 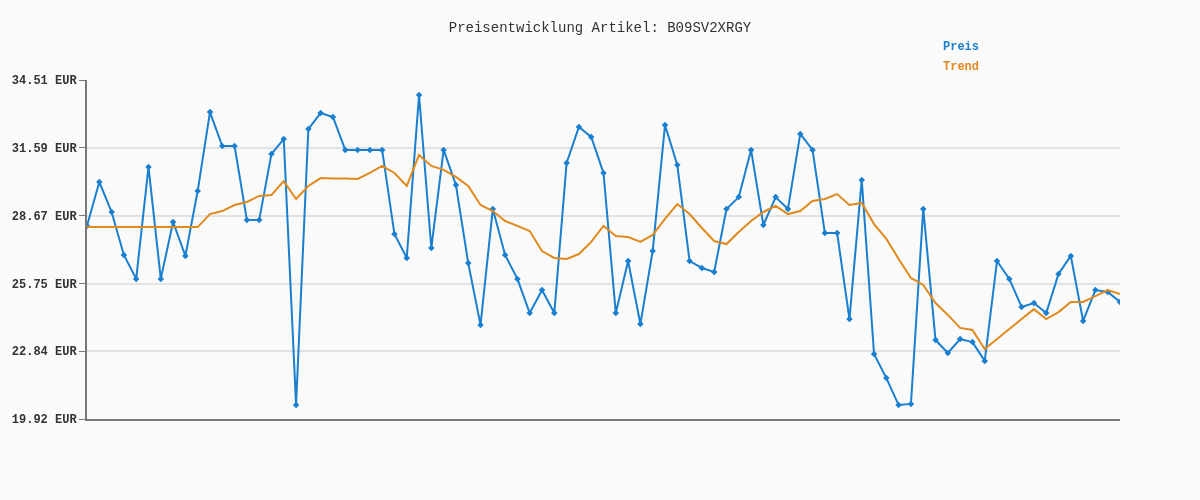 I want to click on y-tick-label: 34.51 EUR, so click(x=44, y=81).